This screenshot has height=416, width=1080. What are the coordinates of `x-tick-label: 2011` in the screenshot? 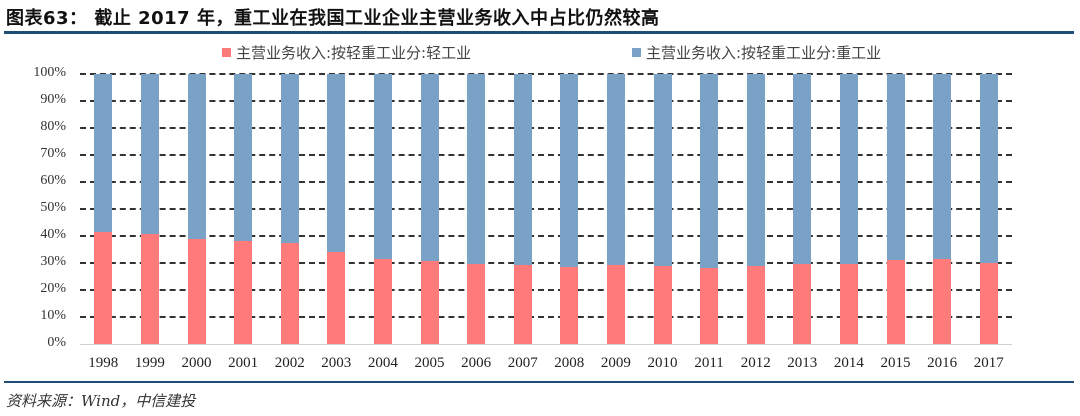 It's located at (709, 363).